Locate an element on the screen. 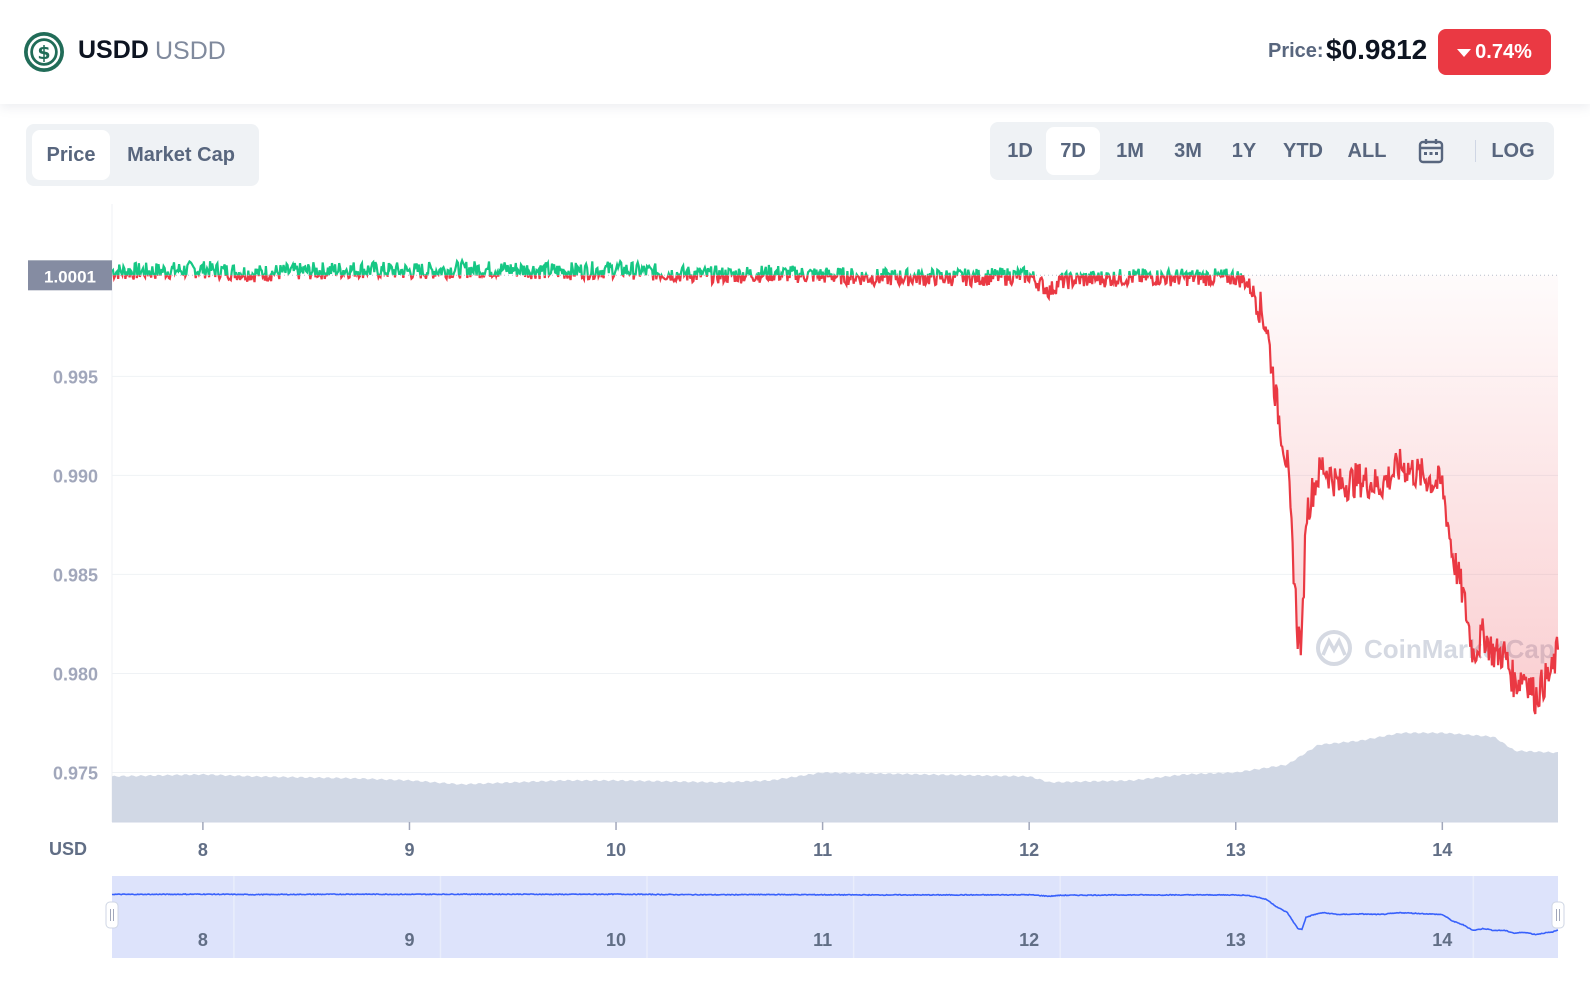  navigator: 8 9 10 11 12 13 14 is located at coordinates (835, 917).